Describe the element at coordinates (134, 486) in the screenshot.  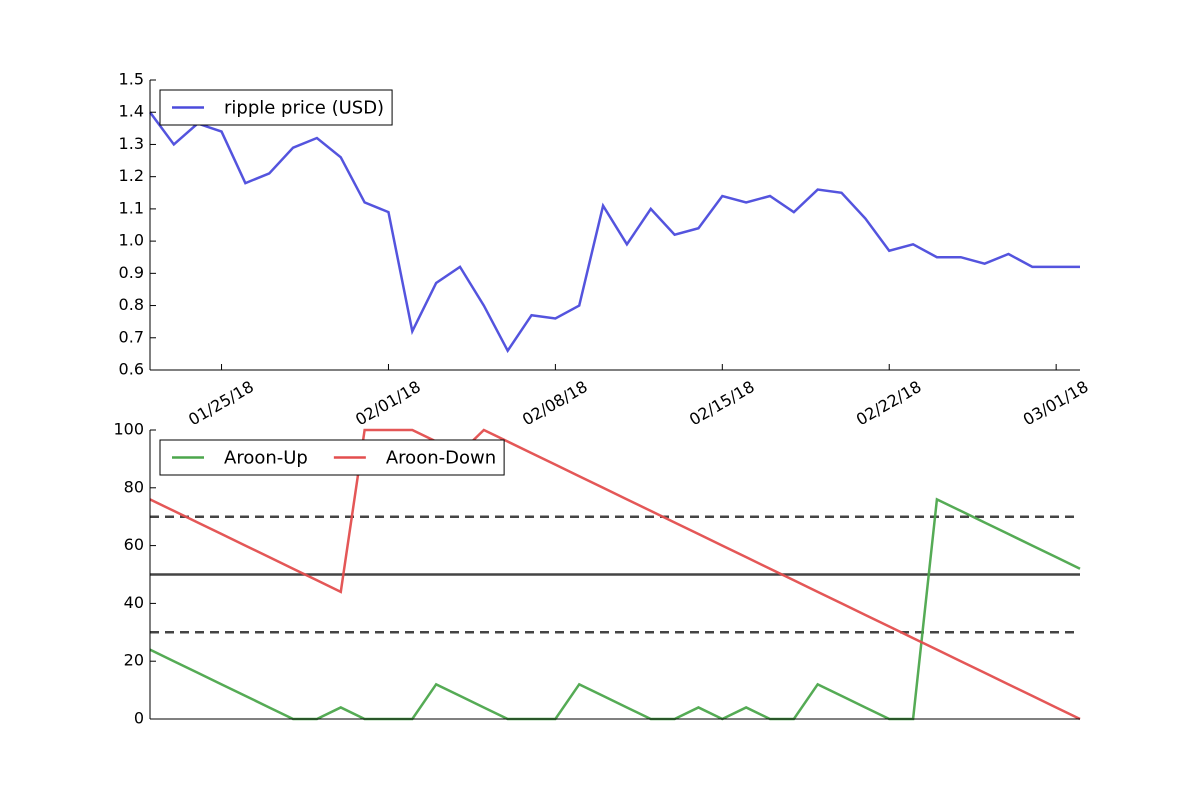
I see `y-tick-label: 80` at that location.